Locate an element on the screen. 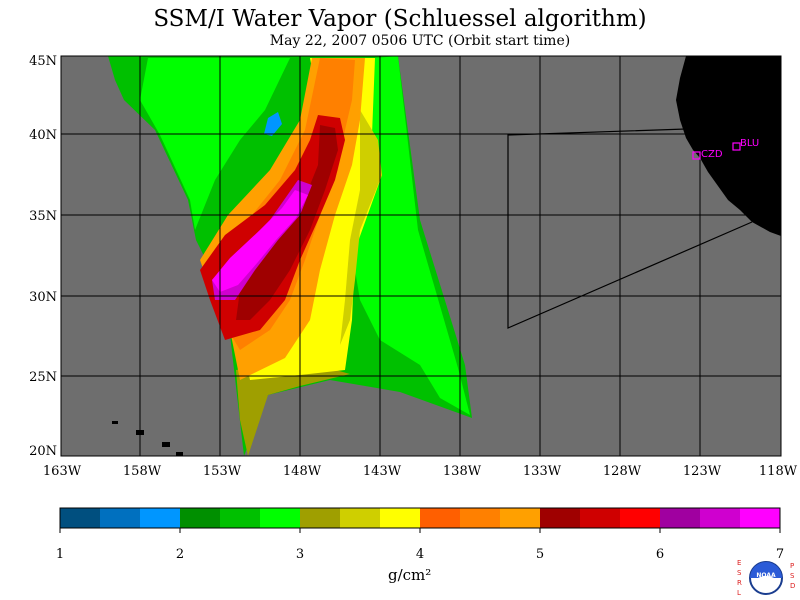 The height and width of the screenshot is (600, 800). station-label-czd: CZD is located at coordinates (712, 154).